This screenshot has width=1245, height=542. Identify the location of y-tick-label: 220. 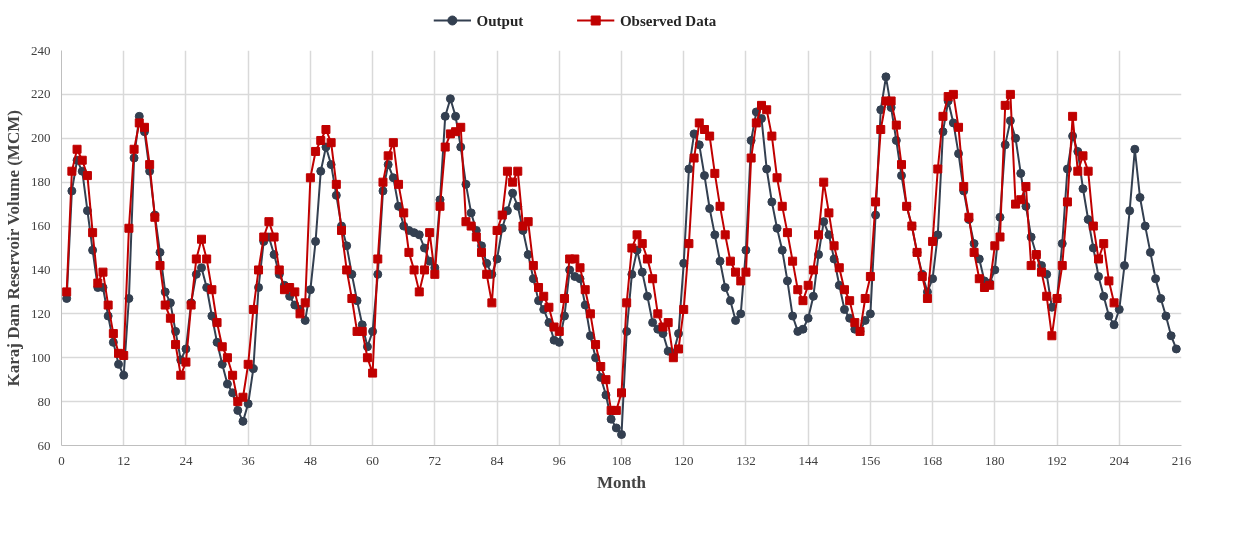
(41, 94).